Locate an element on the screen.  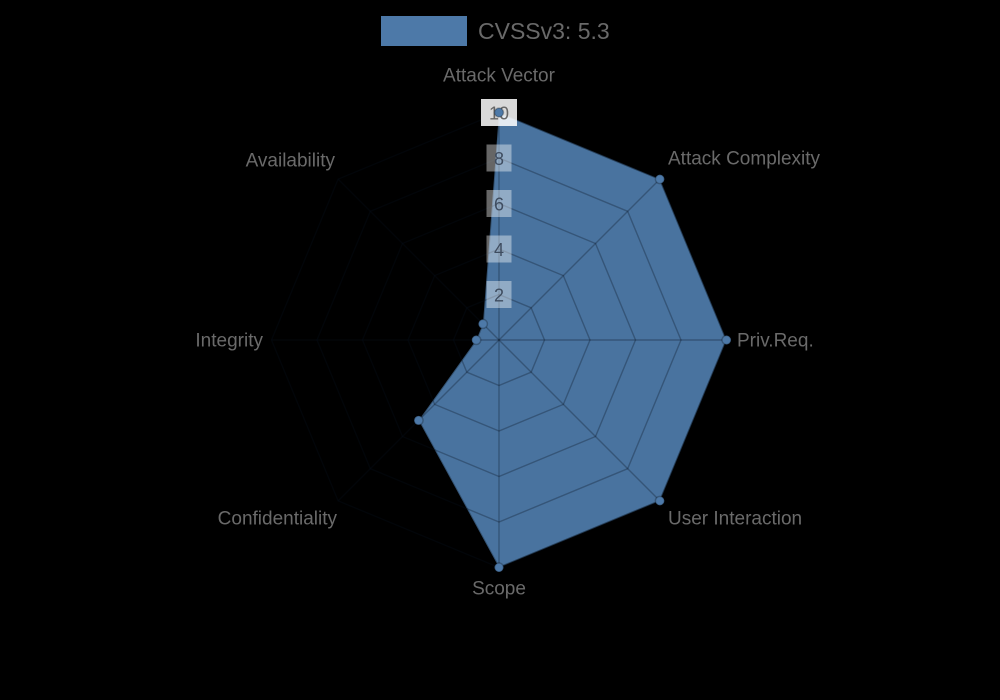
legend-swatch is located at coordinates (424, 31).